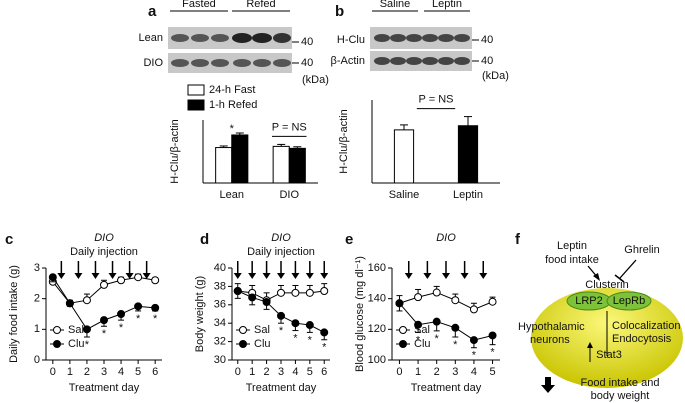  What do you see at coordinates (220, 360) in the screenshot?
I see `y-tick-label: 30` at bounding box center [220, 360].